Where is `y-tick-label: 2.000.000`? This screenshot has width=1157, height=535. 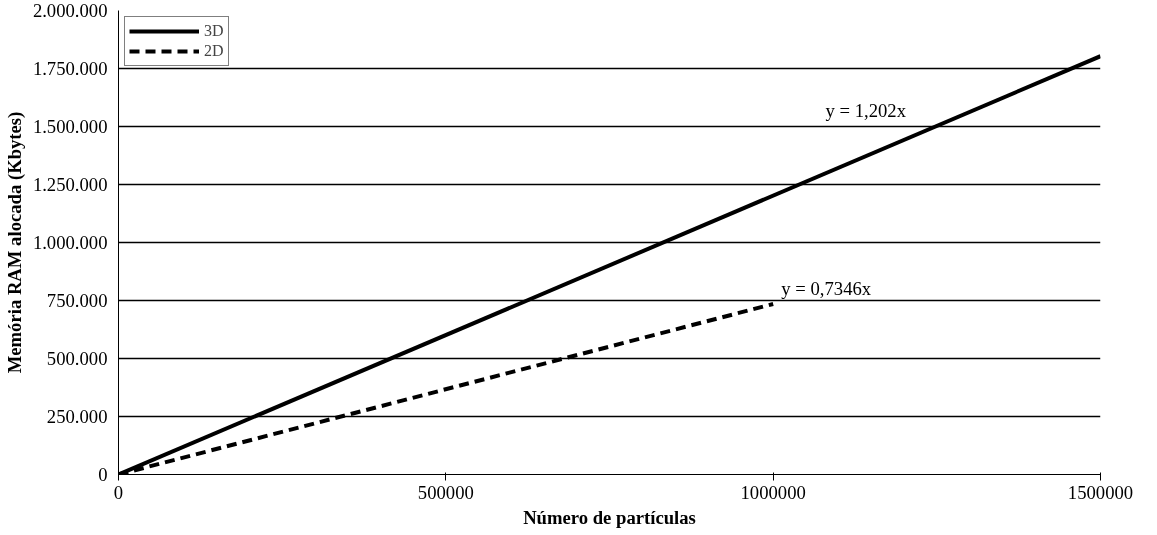
y-tick-label: 2.000.000 is located at coordinates (70, 10).